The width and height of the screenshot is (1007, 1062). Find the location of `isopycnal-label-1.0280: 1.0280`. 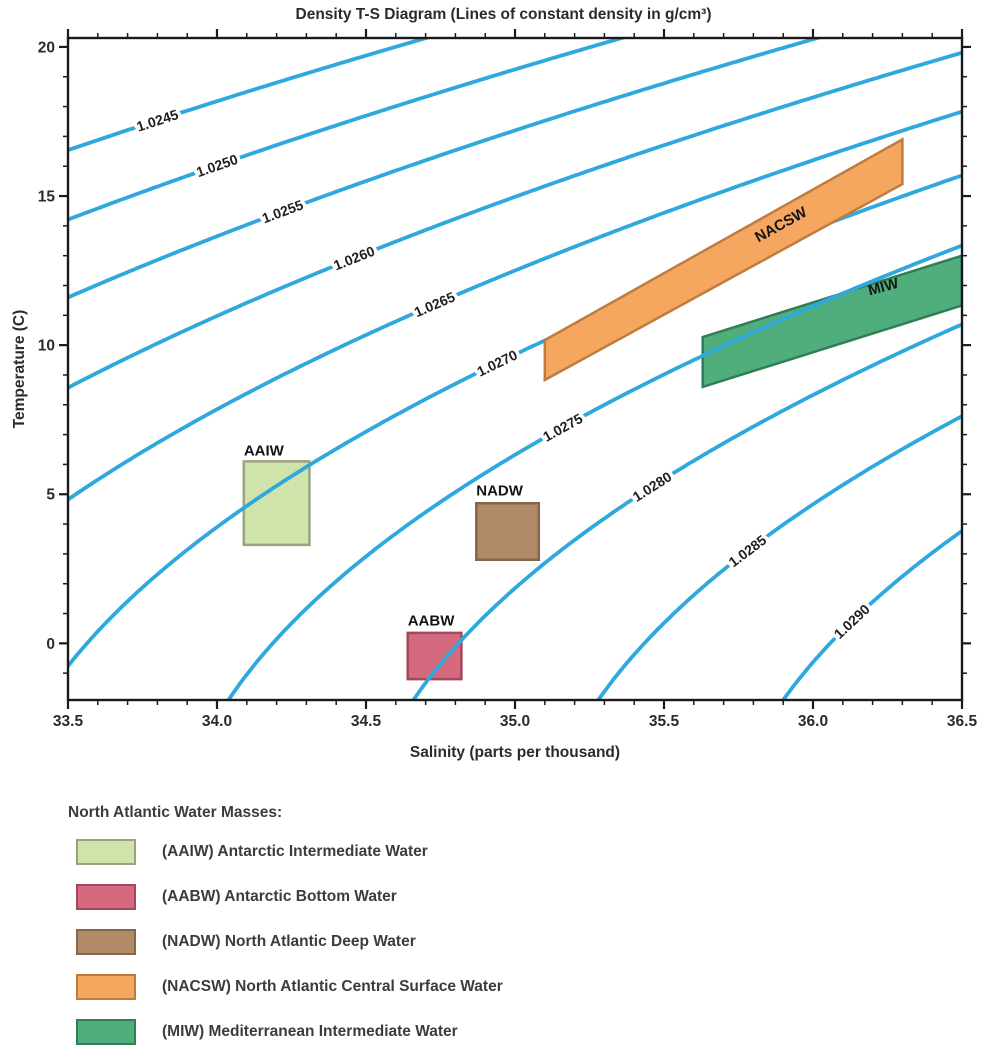

isopycnal-label-1.0280: 1.0280 is located at coordinates (652, 486).